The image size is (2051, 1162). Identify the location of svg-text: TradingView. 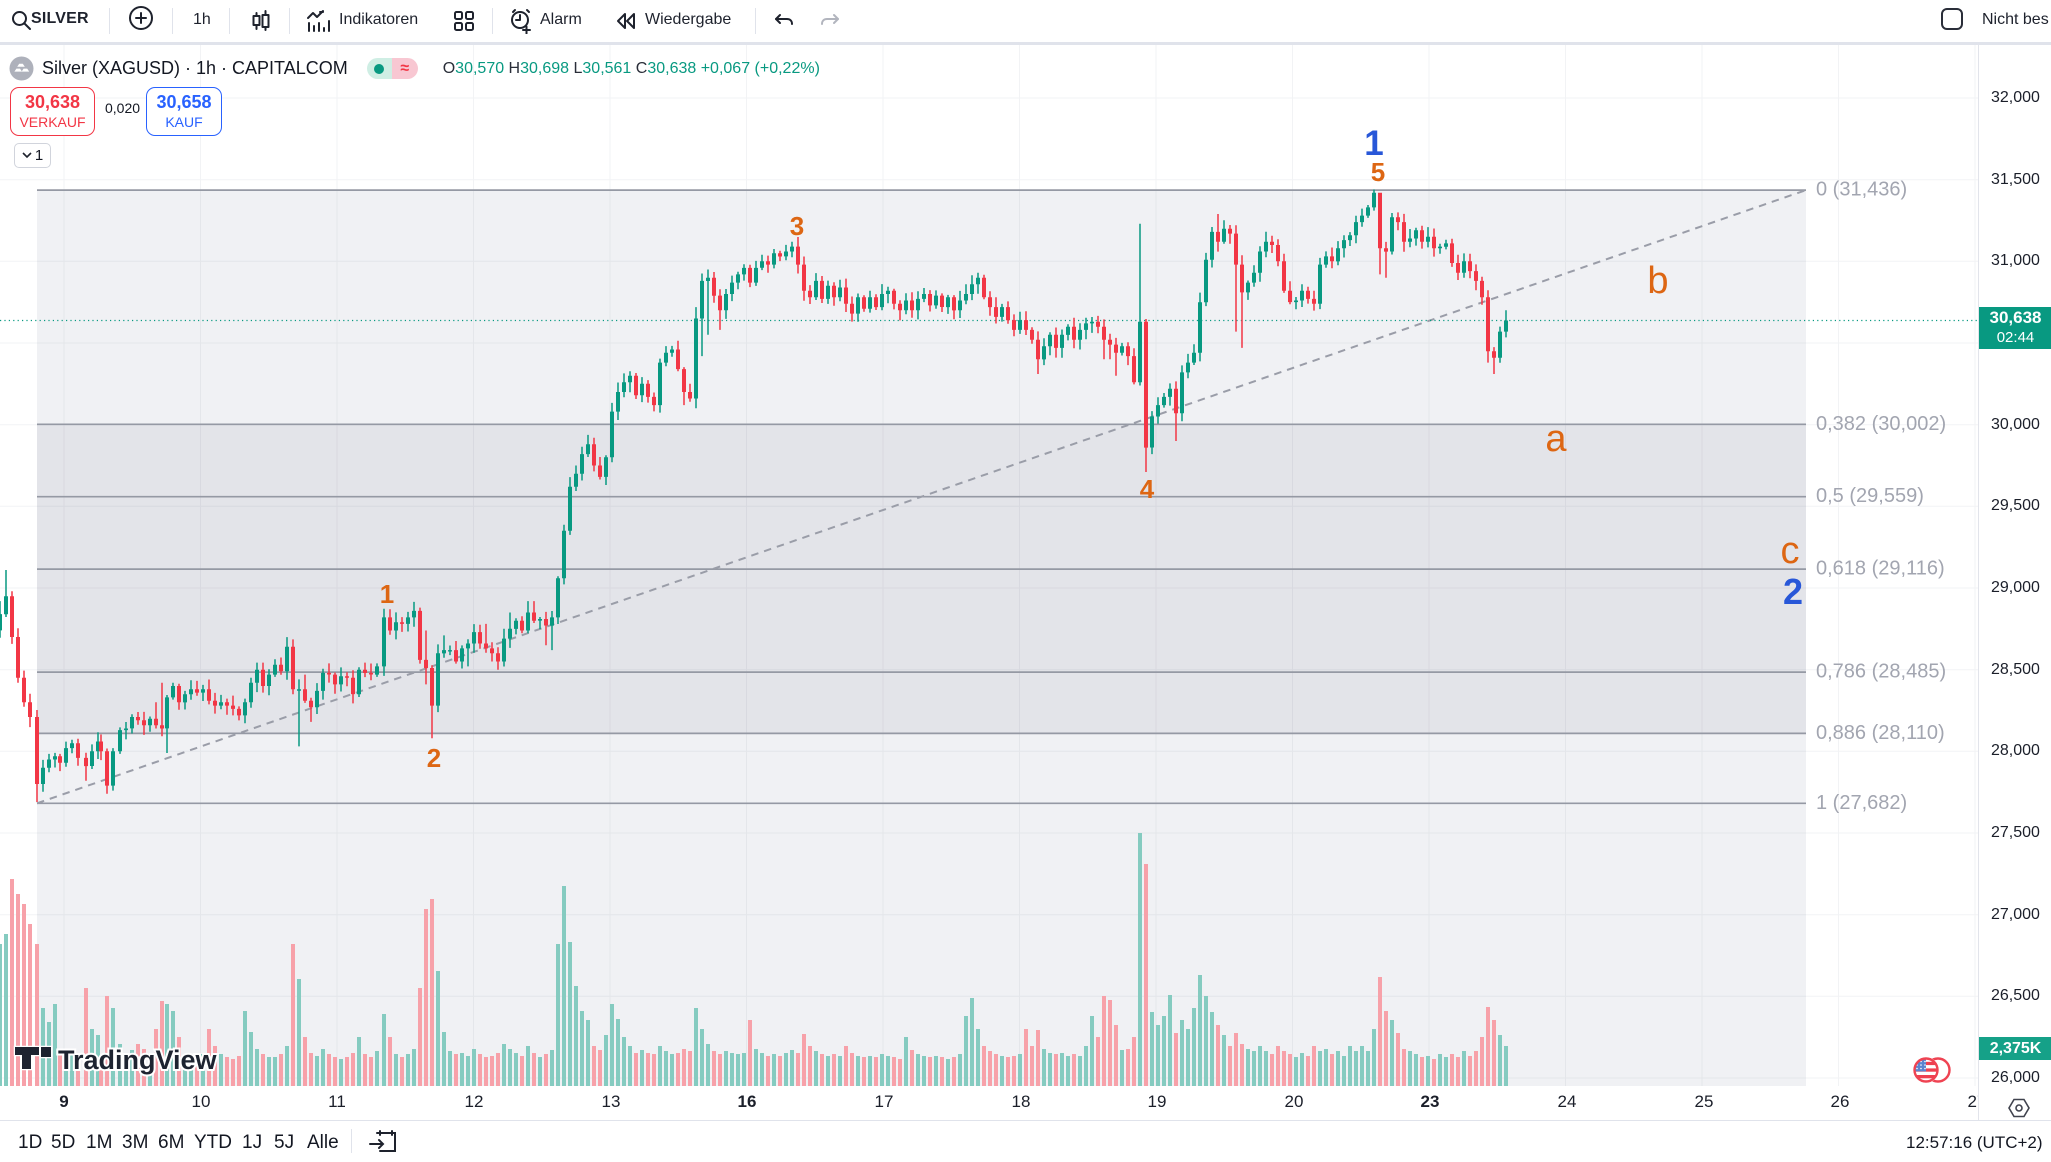
(138, 1060).